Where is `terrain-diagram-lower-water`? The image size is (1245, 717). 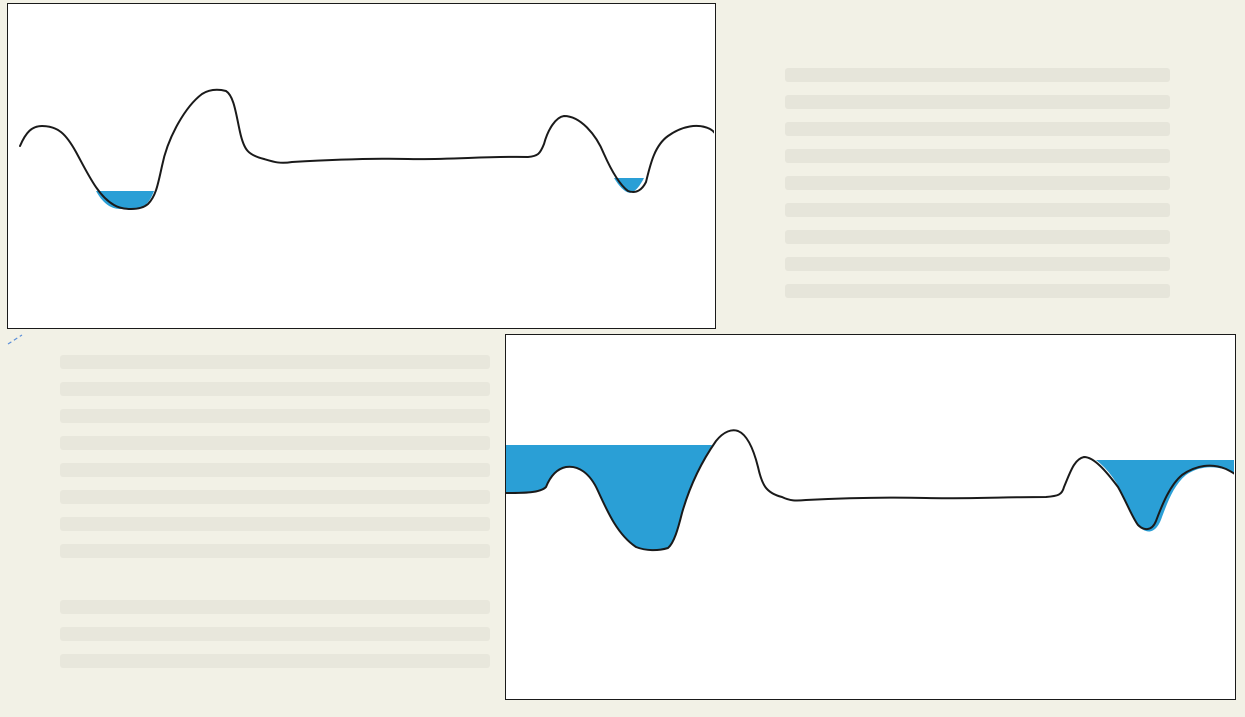
terrain-diagram-lower-water is located at coordinates (366, 149).